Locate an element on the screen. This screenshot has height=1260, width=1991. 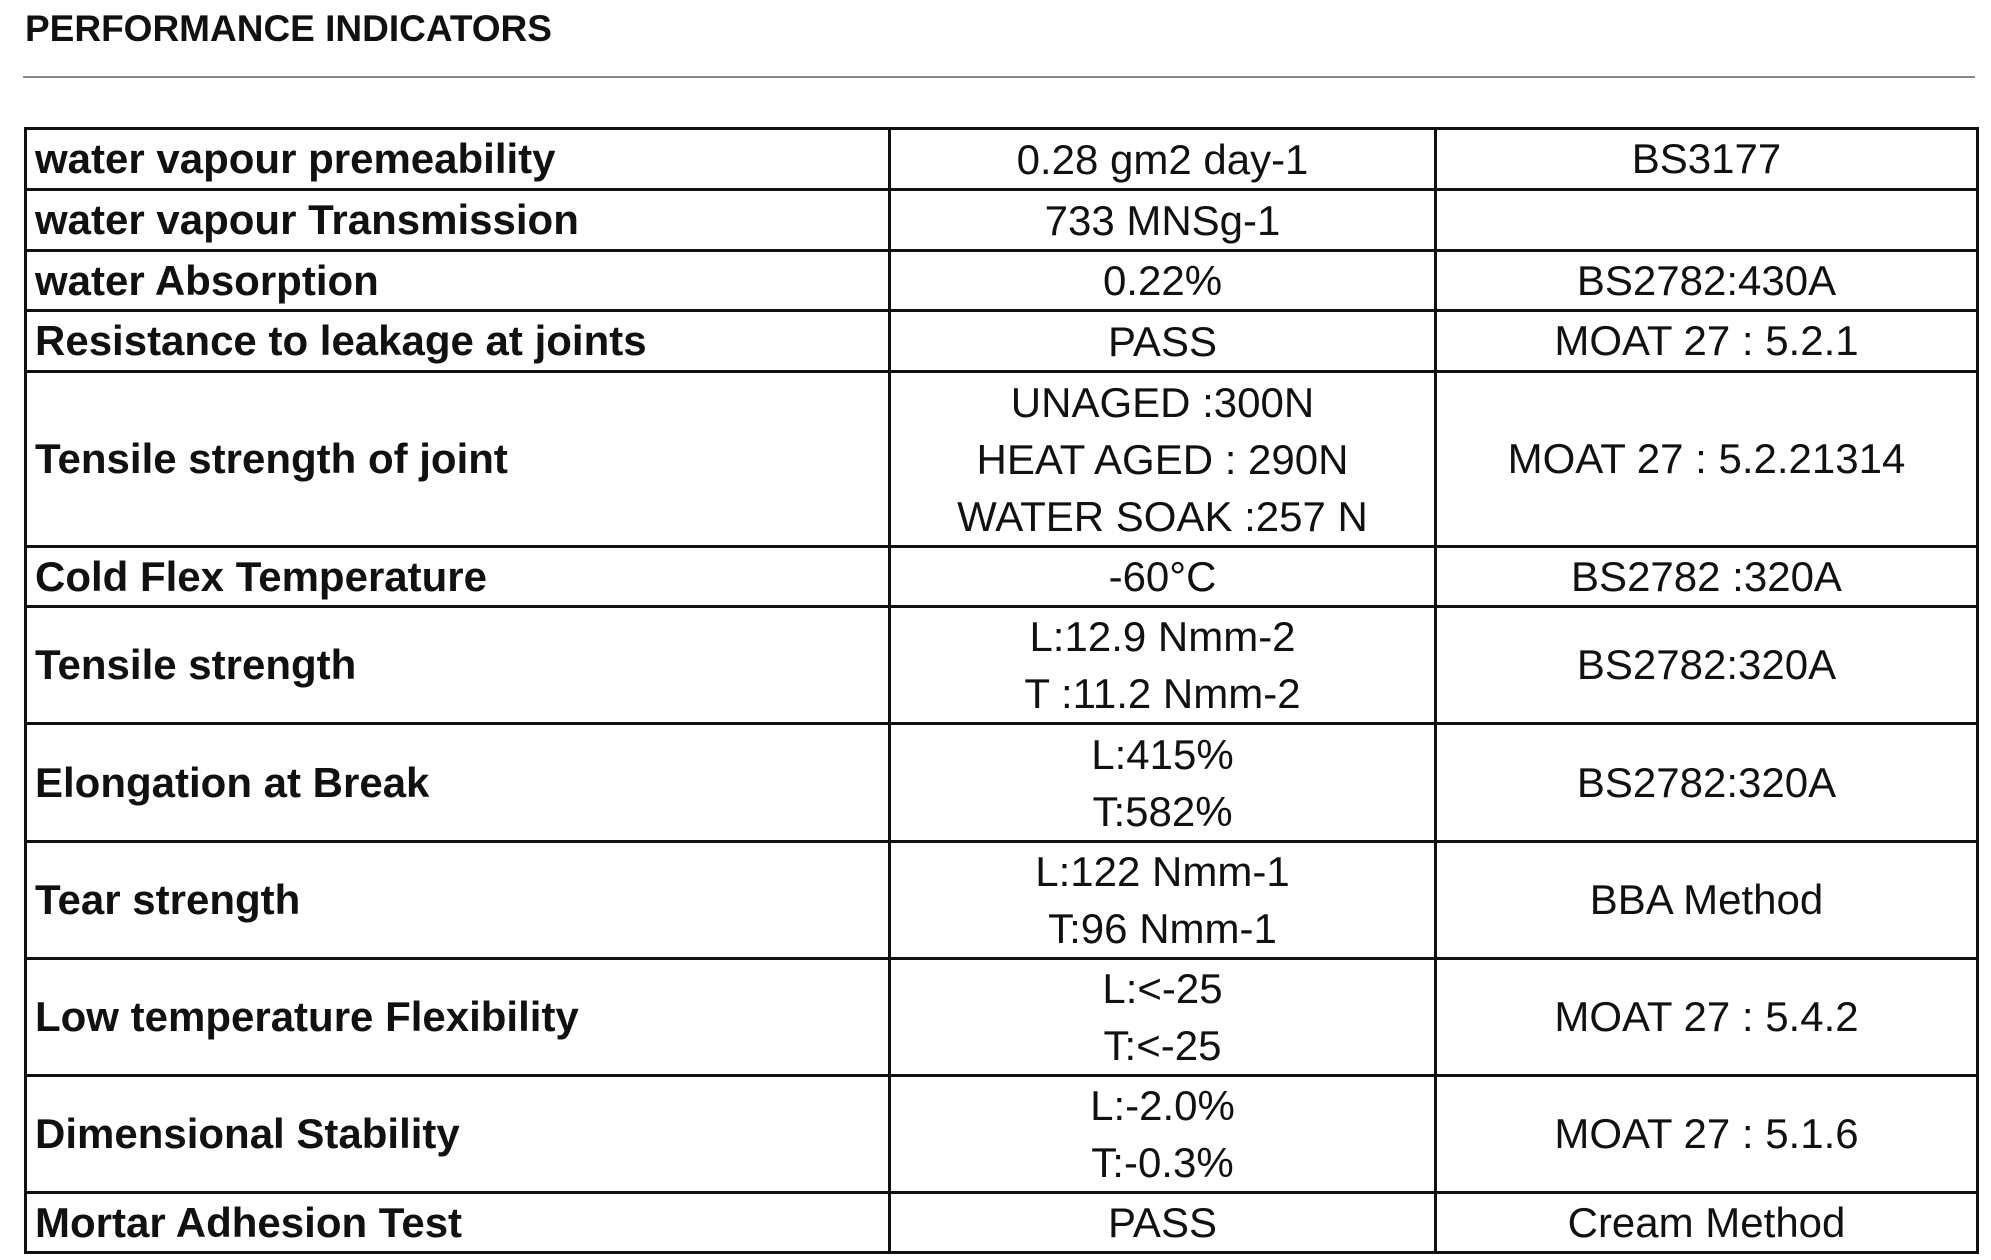
table-row: Cold Flex Temperature -60°C BS2782 :320A is located at coordinates (1001, 576).